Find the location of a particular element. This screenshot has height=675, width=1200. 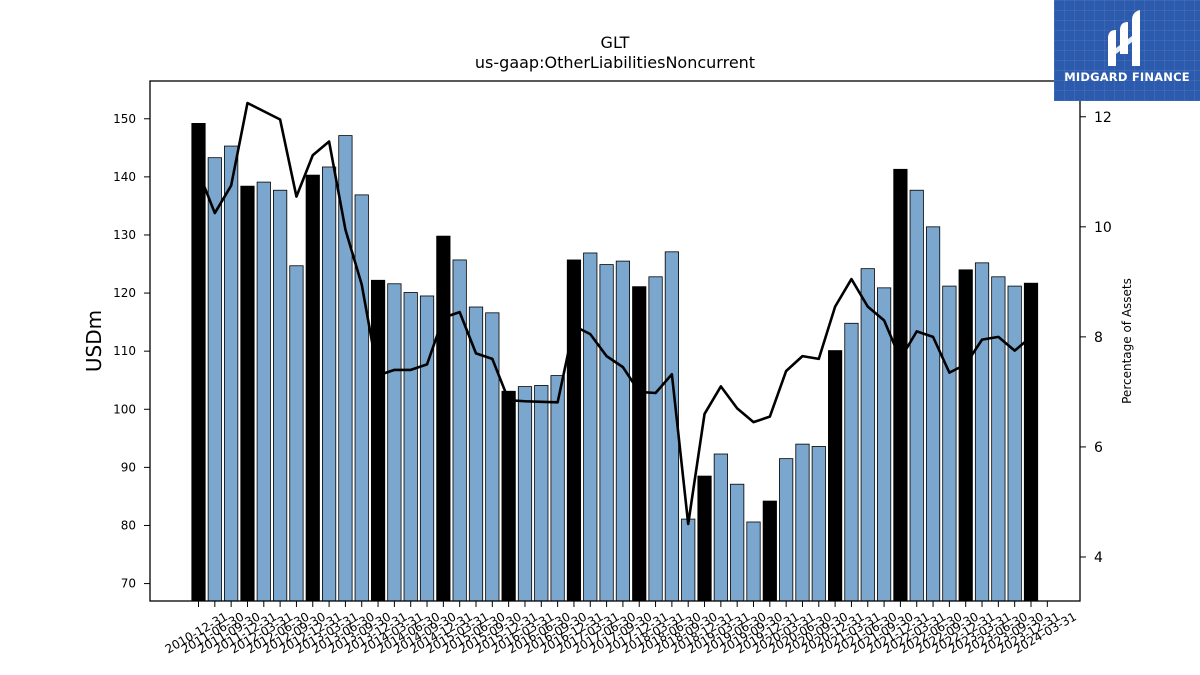

y2-tick-label: 4 is located at coordinates (1098, 558).